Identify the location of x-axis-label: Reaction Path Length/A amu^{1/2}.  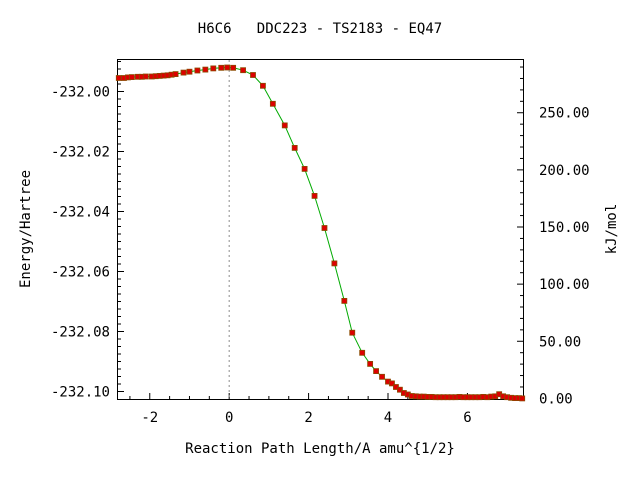
(320, 449).